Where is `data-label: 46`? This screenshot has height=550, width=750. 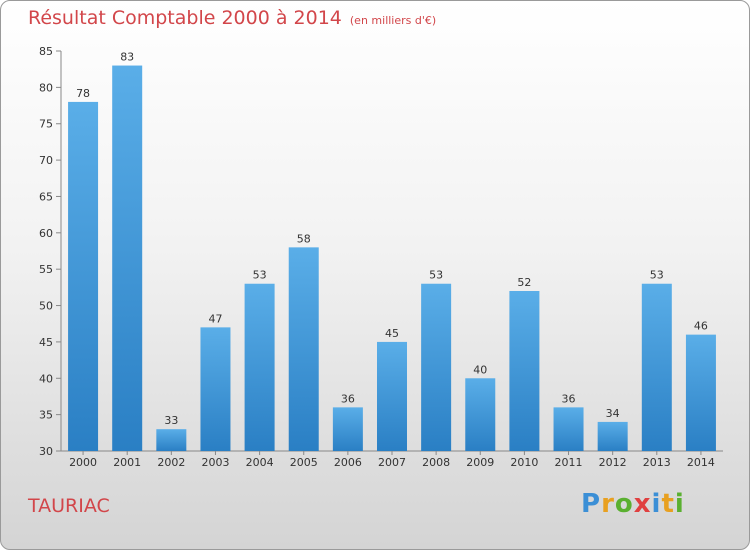 data-label: 46 is located at coordinates (701, 326).